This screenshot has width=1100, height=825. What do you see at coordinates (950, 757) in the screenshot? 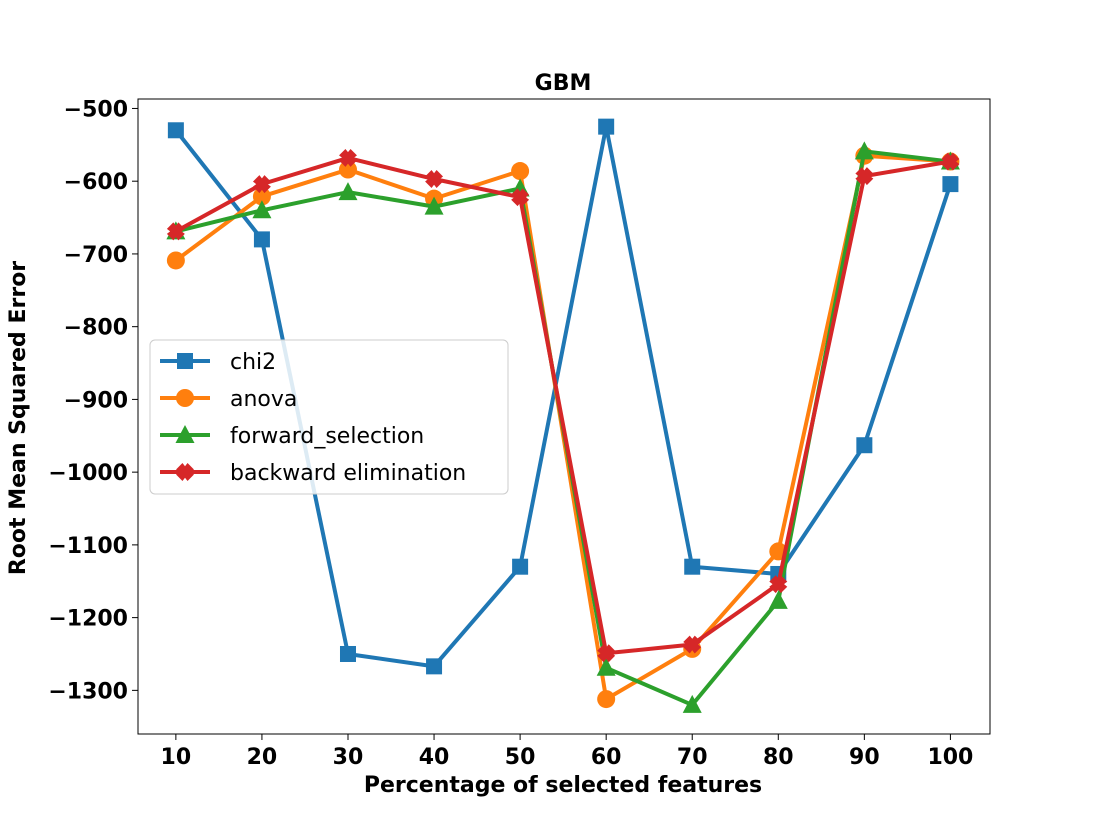
I see `x-tick-label: 100` at bounding box center [950, 757].